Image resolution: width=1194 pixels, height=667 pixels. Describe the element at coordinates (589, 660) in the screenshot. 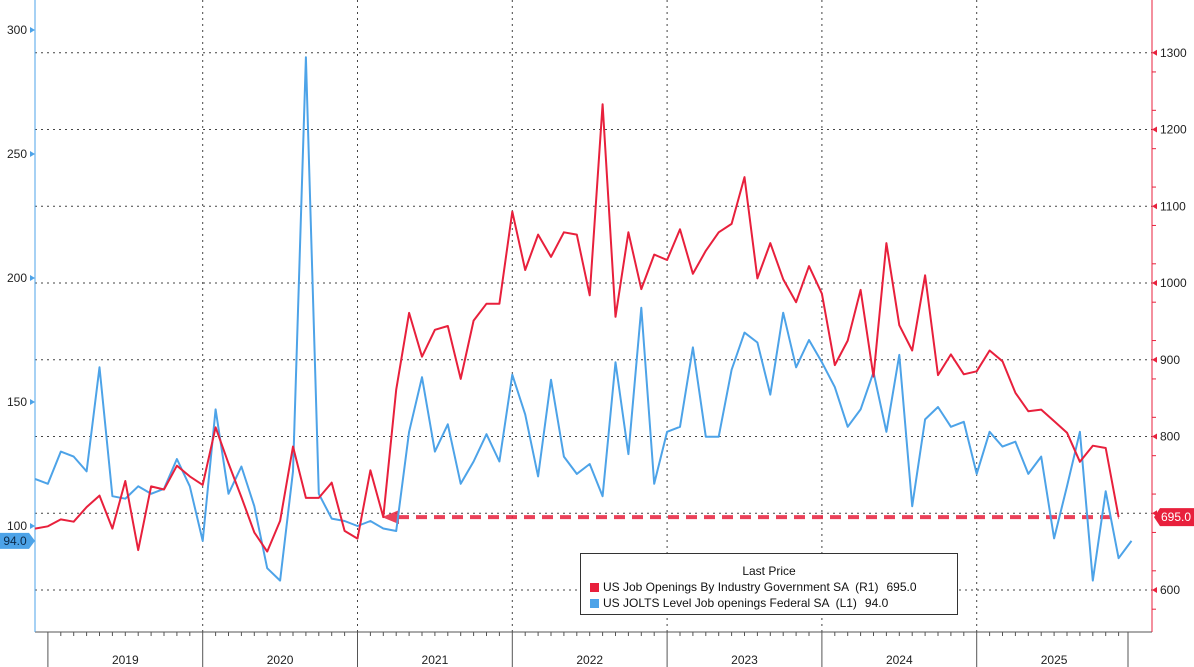

I see `x-tick-label: 2022` at that location.